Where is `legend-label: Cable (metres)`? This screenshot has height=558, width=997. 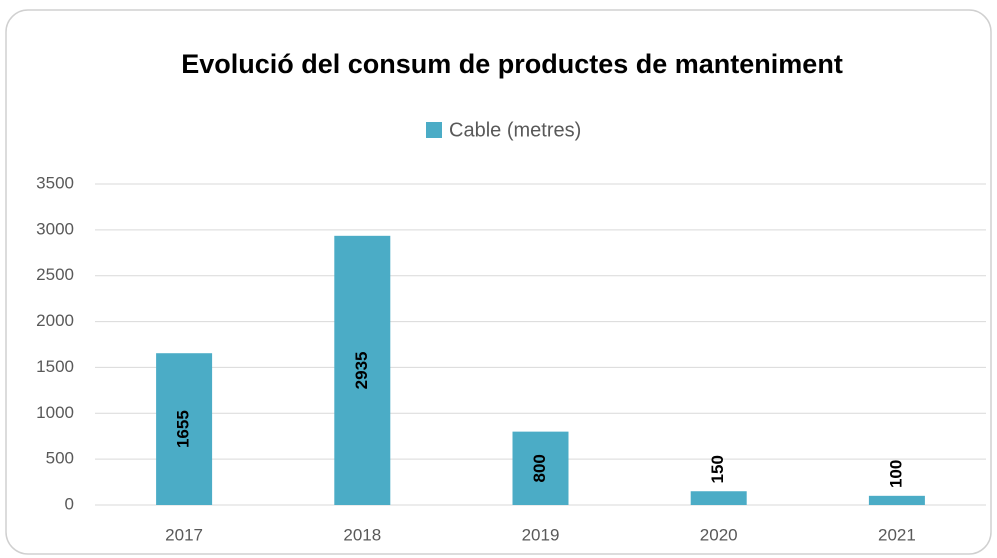
legend-label: Cable (metres) is located at coordinates (515, 130).